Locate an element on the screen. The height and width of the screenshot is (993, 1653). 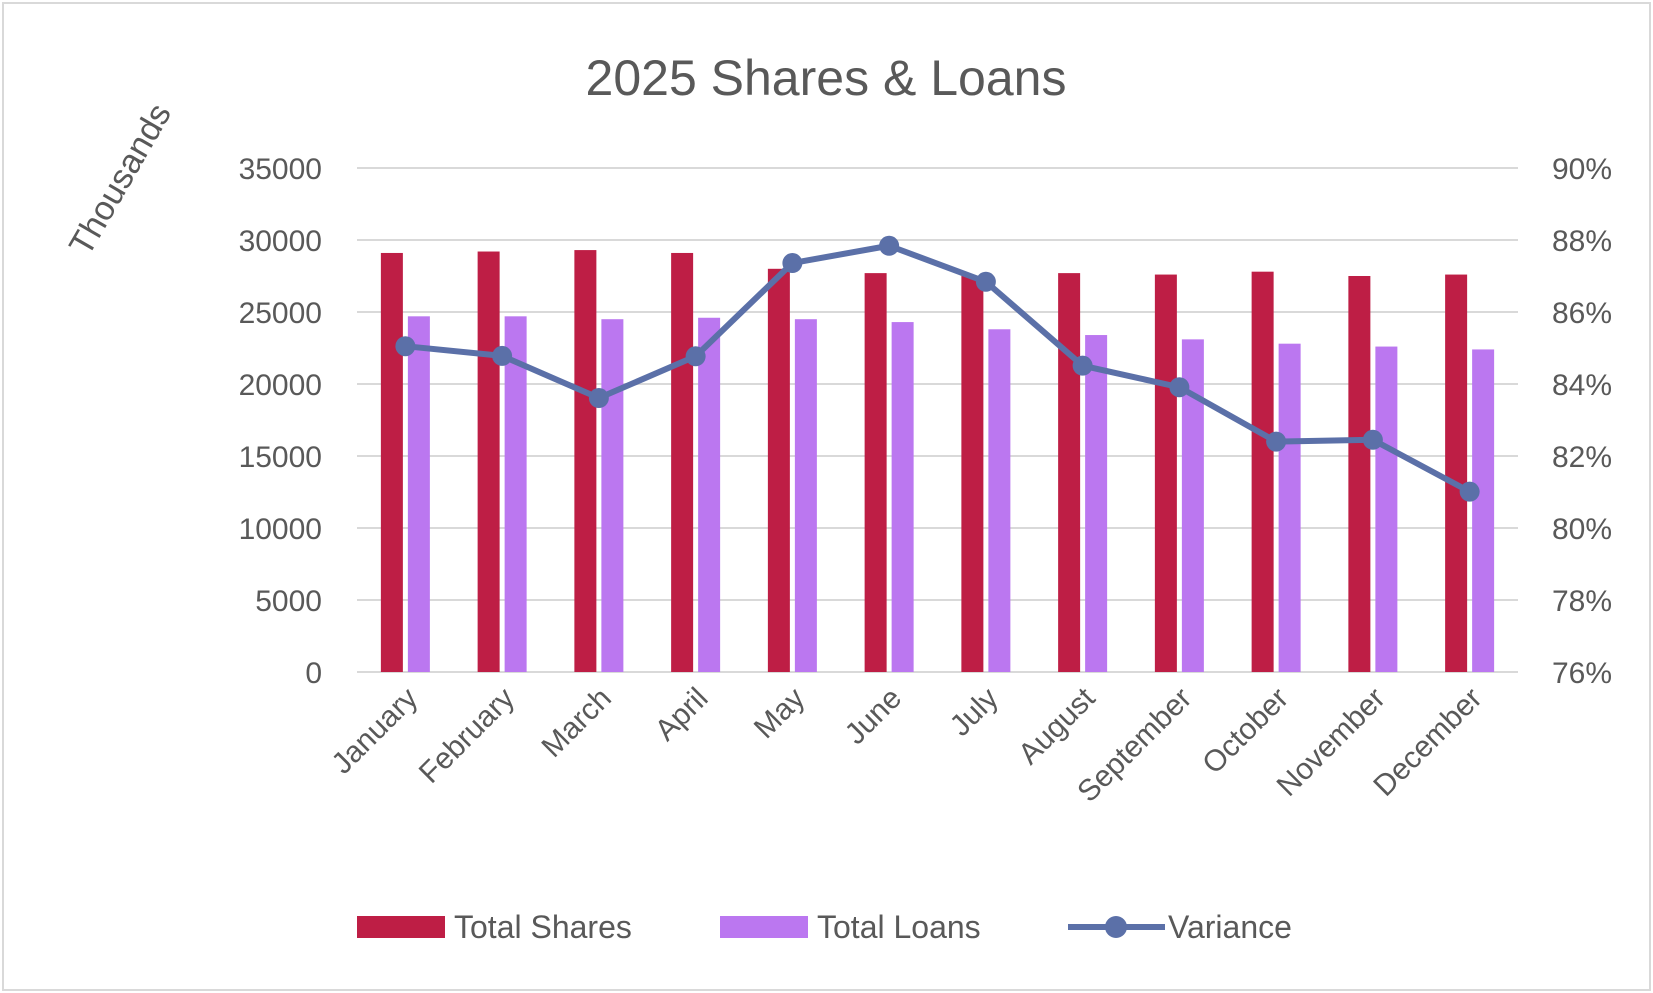
legend-label: Total Shares is located at coordinates (543, 927).